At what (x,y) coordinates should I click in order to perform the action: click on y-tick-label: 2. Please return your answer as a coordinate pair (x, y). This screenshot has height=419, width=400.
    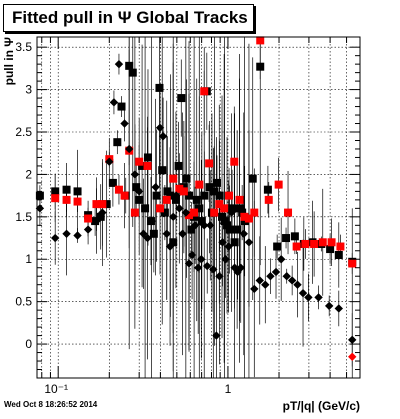
    Looking at the image, I should click on (28, 174).